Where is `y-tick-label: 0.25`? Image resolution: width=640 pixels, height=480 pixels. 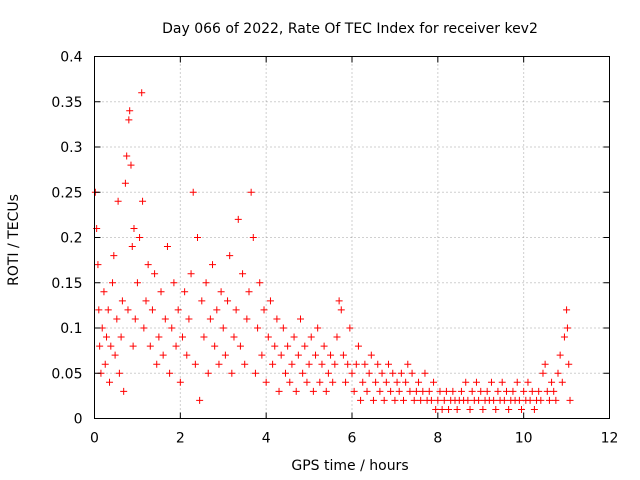 y-tick-label: 0.25 is located at coordinates (66, 193).